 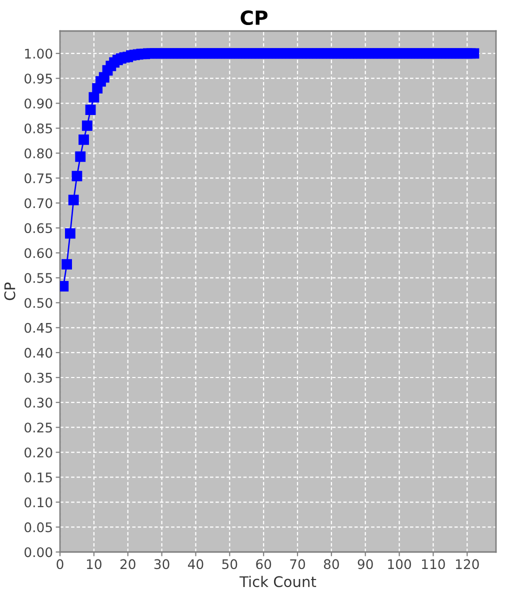 What do you see at coordinates (38, 303) in the screenshot?
I see `y-tick-label: 0.50` at bounding box center [38, 303].